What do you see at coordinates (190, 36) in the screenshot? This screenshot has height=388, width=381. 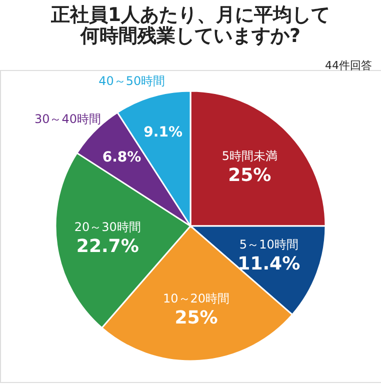 I see `text: 何時間残業していますか?` at bounding box center [190, 36].